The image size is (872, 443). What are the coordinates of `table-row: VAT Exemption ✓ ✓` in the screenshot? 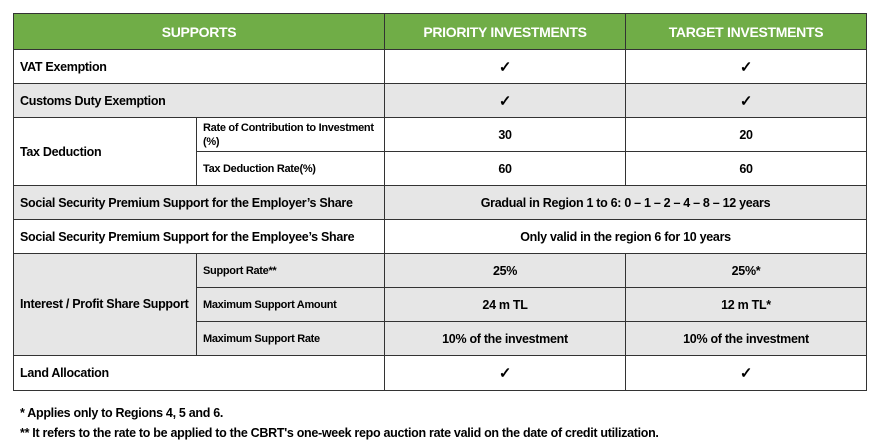 It's located at (440, 66).